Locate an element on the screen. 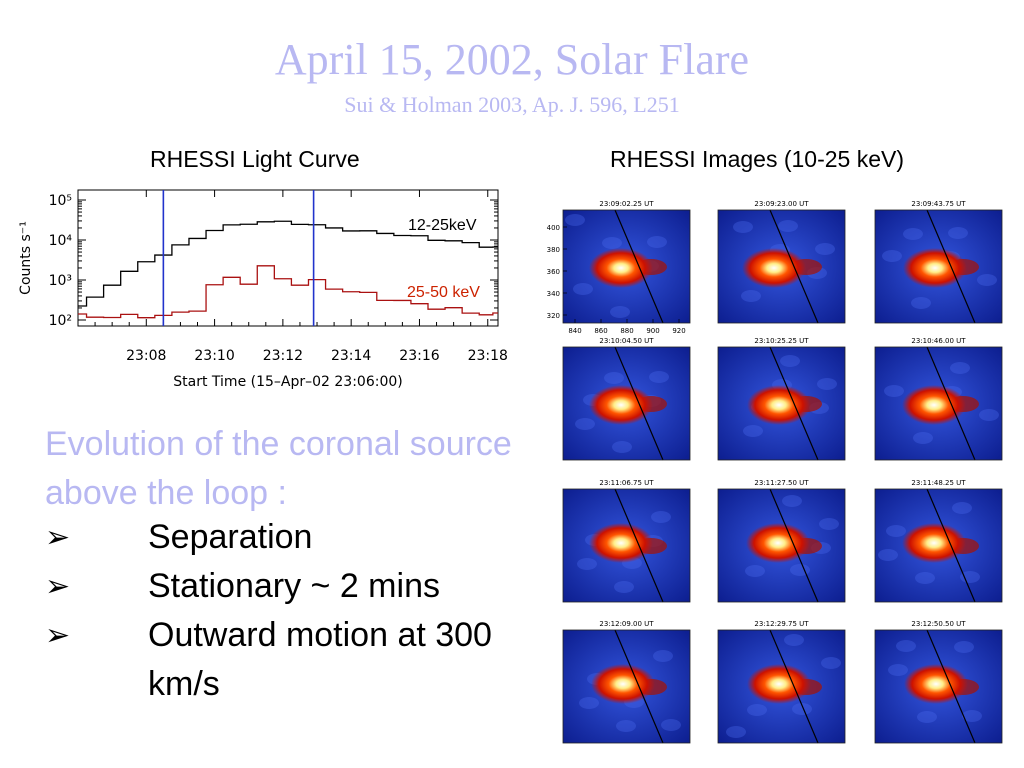  series-line-25-50kev is located at coordinates (288, 292).